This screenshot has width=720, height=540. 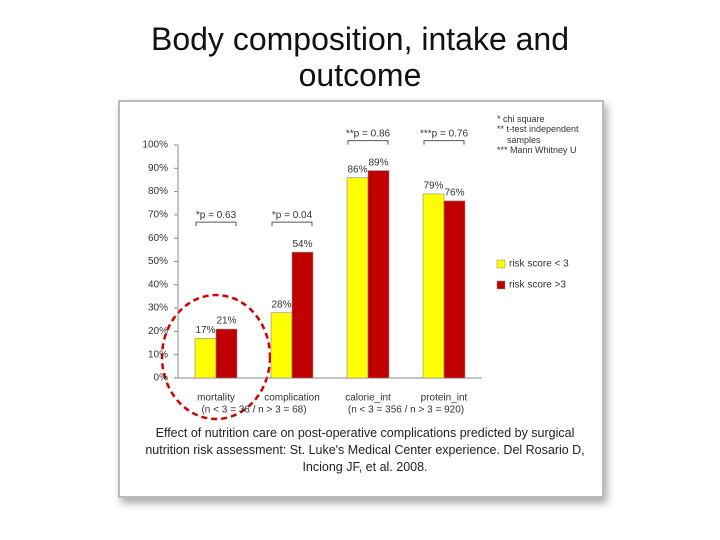 What do you see at coordinates (521, 119) in the screenshot?
I see `note: * chi square` at bounding box center [521, 119].